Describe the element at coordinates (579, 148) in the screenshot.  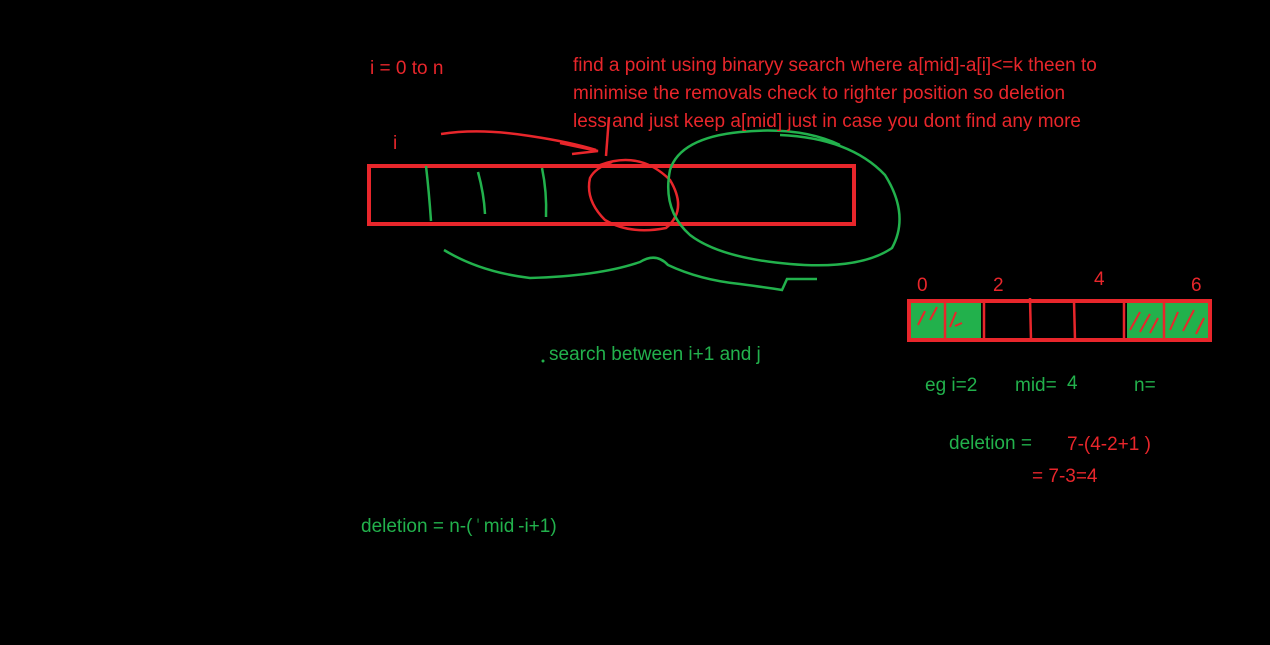
I see `red-arrow-head` at that location.